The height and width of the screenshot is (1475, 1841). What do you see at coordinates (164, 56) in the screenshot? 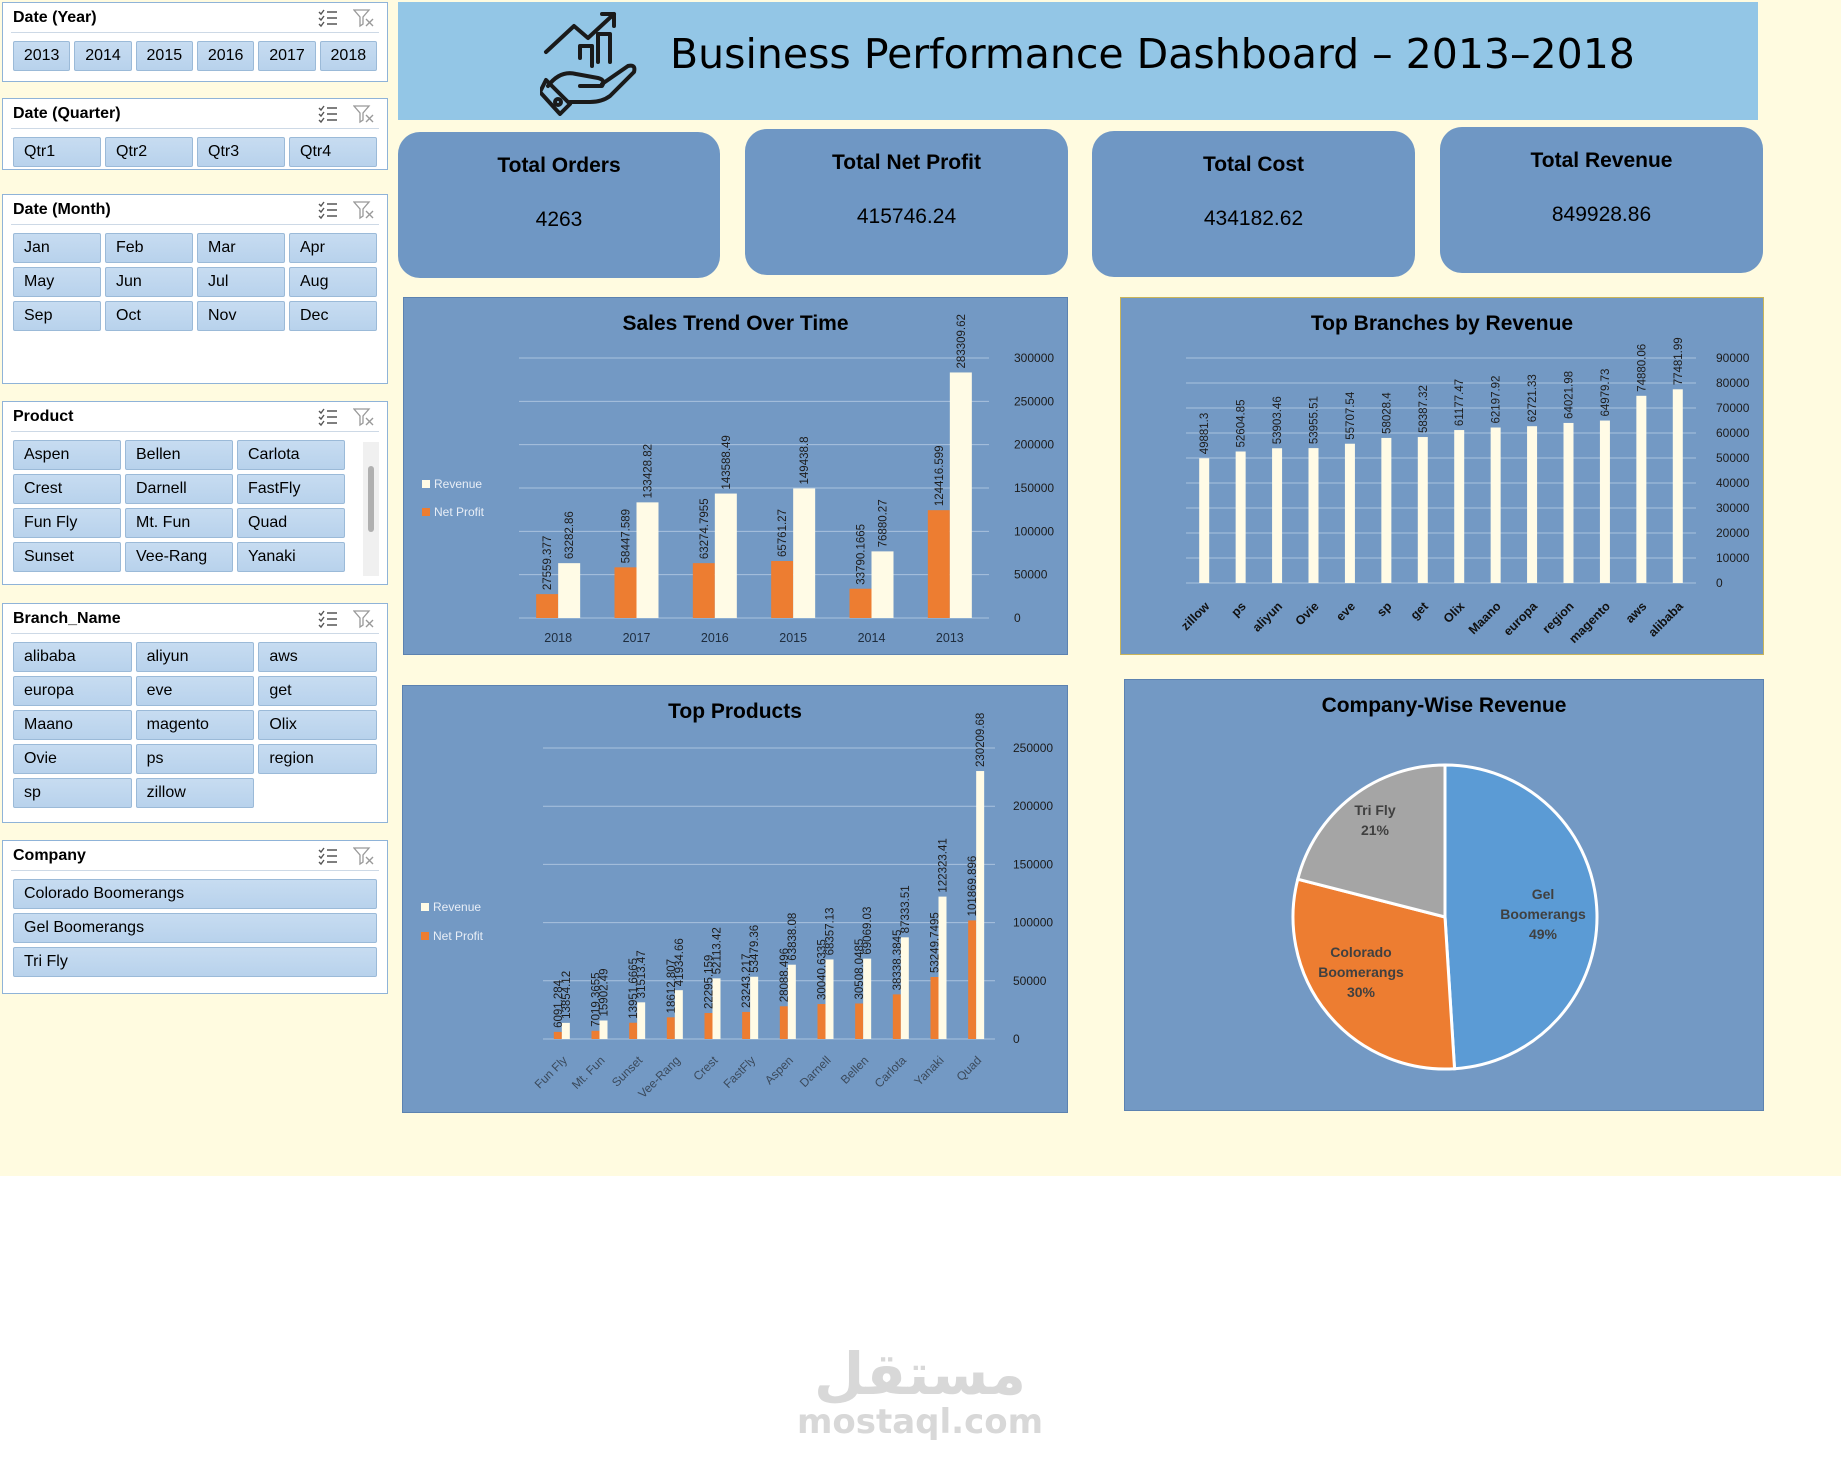
I see `slicer-item-2015: 2015` at bounding box center [164, 56].